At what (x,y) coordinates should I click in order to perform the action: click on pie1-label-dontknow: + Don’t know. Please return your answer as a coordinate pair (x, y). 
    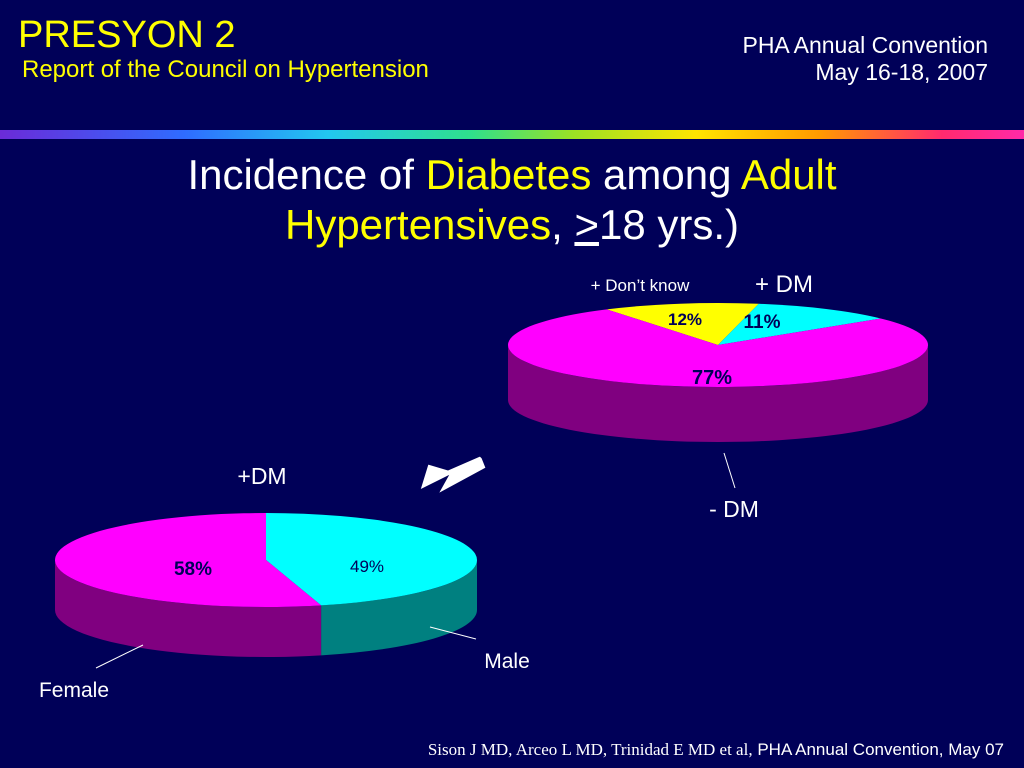
    Looking at the image, I should click on (640, 285).